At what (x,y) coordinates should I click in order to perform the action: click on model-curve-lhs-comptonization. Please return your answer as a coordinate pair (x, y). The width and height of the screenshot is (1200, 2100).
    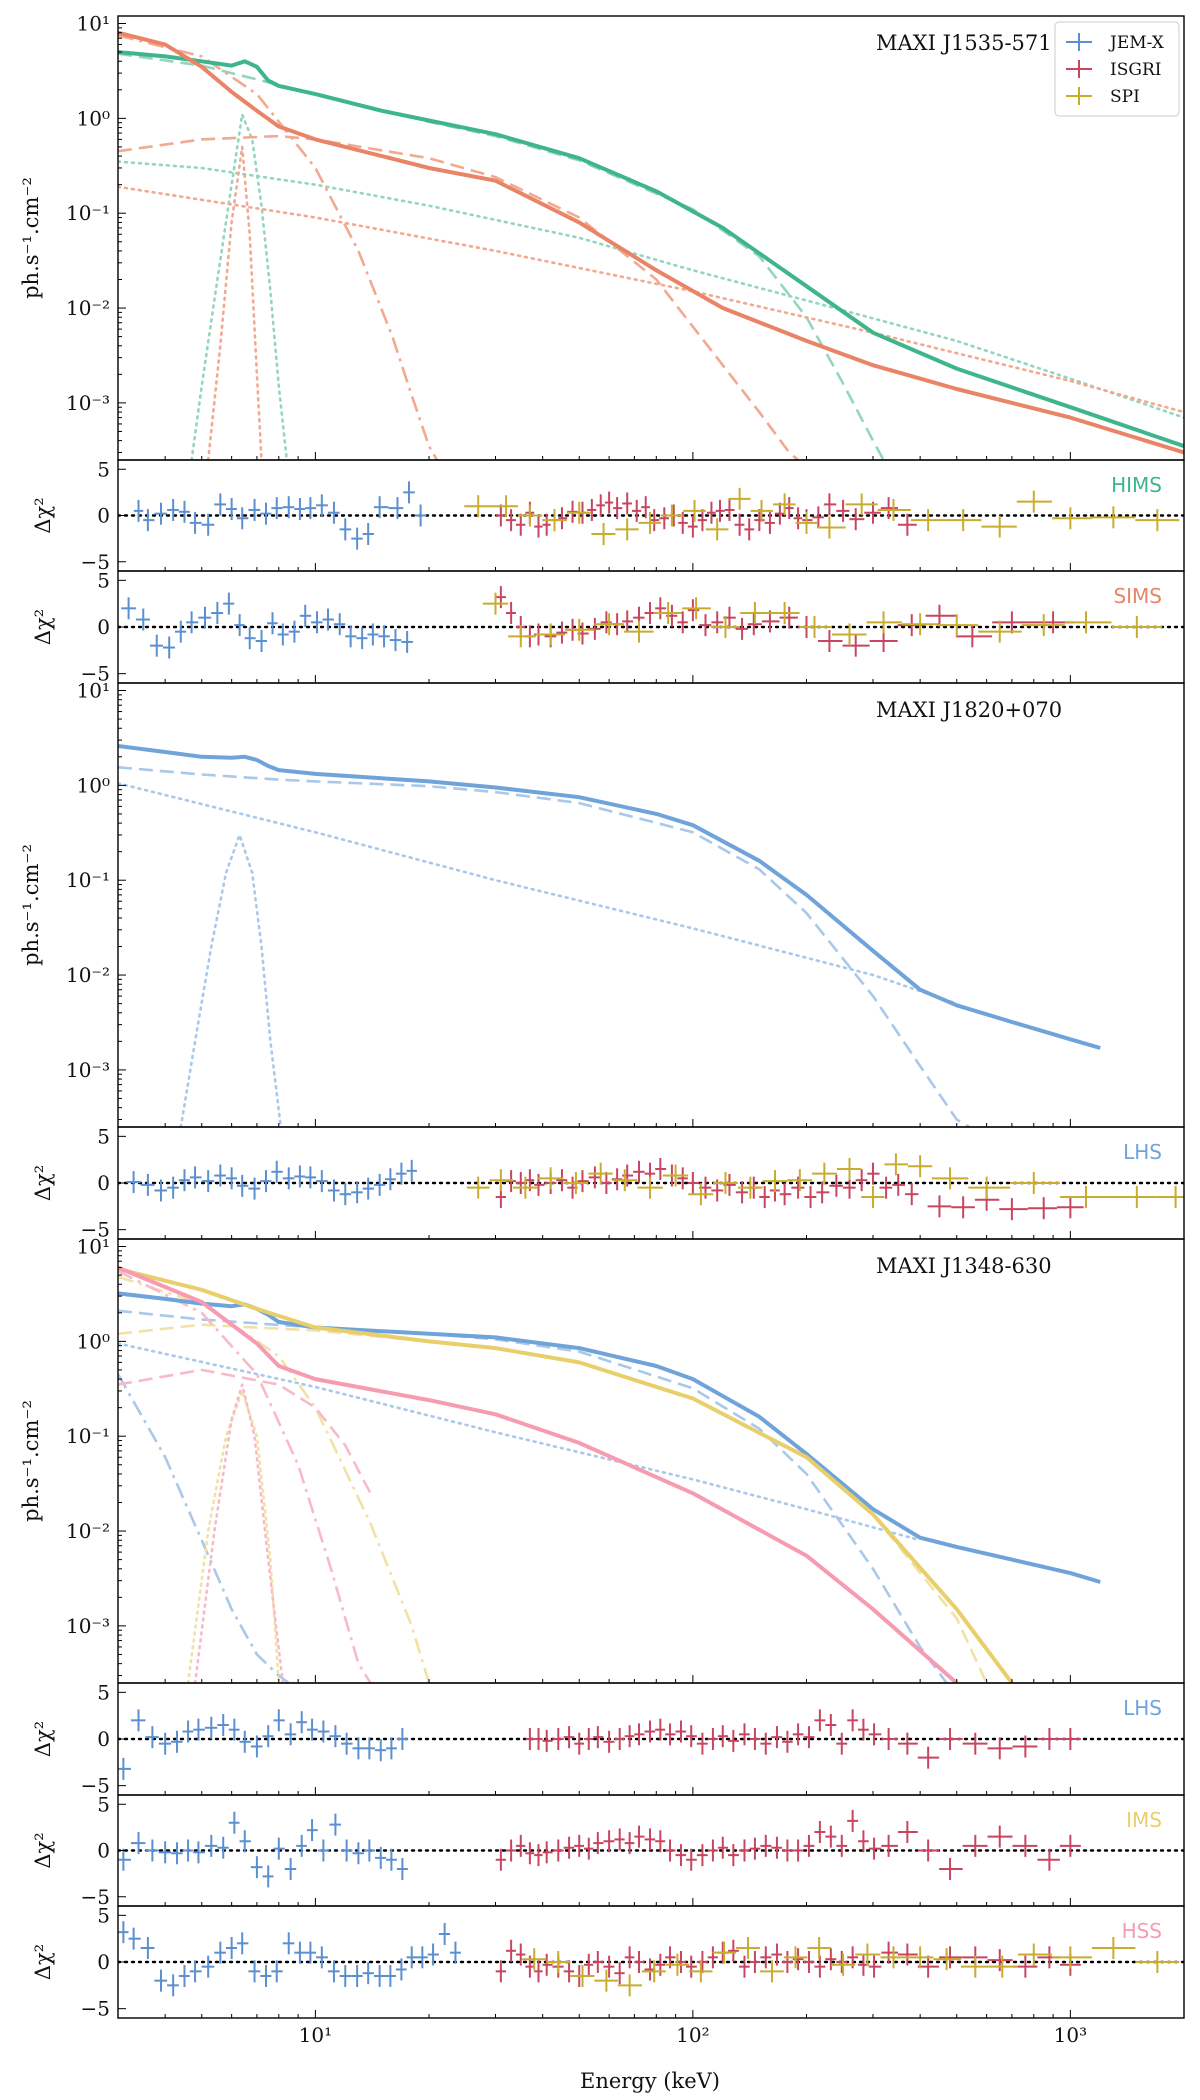
    Looking at the image, I should click on (544, 946).